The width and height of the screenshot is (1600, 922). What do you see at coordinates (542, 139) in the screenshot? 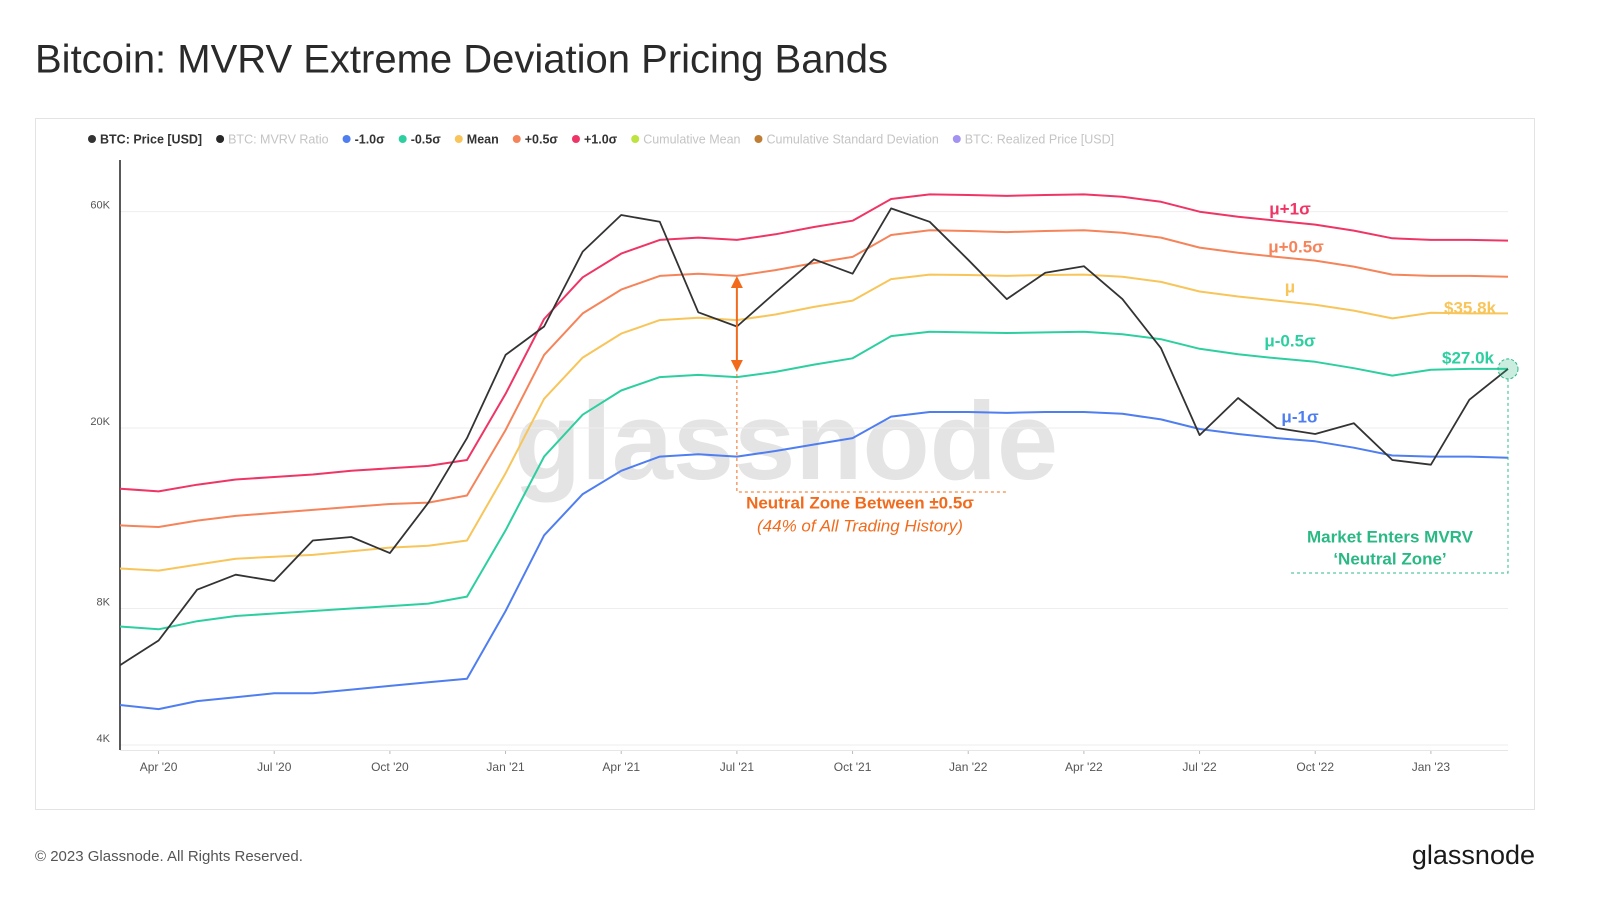
I see `legend-label: +0.5σ` at bounding box center [542, 139].